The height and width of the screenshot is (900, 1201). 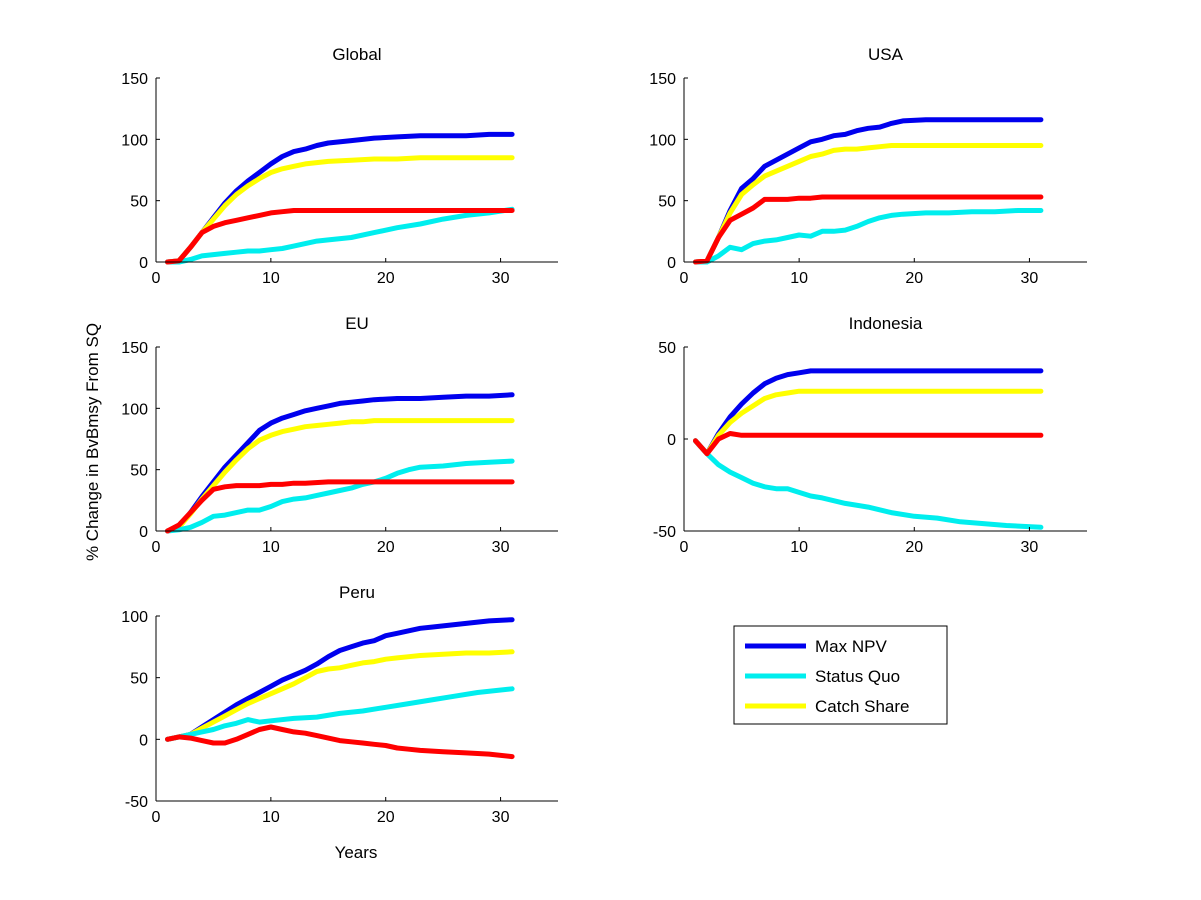 What do you see at coordinates (664, 532) in the screenshot?
I see `indonesia-y-tick-label: -50` at bounding box center [664, 532].